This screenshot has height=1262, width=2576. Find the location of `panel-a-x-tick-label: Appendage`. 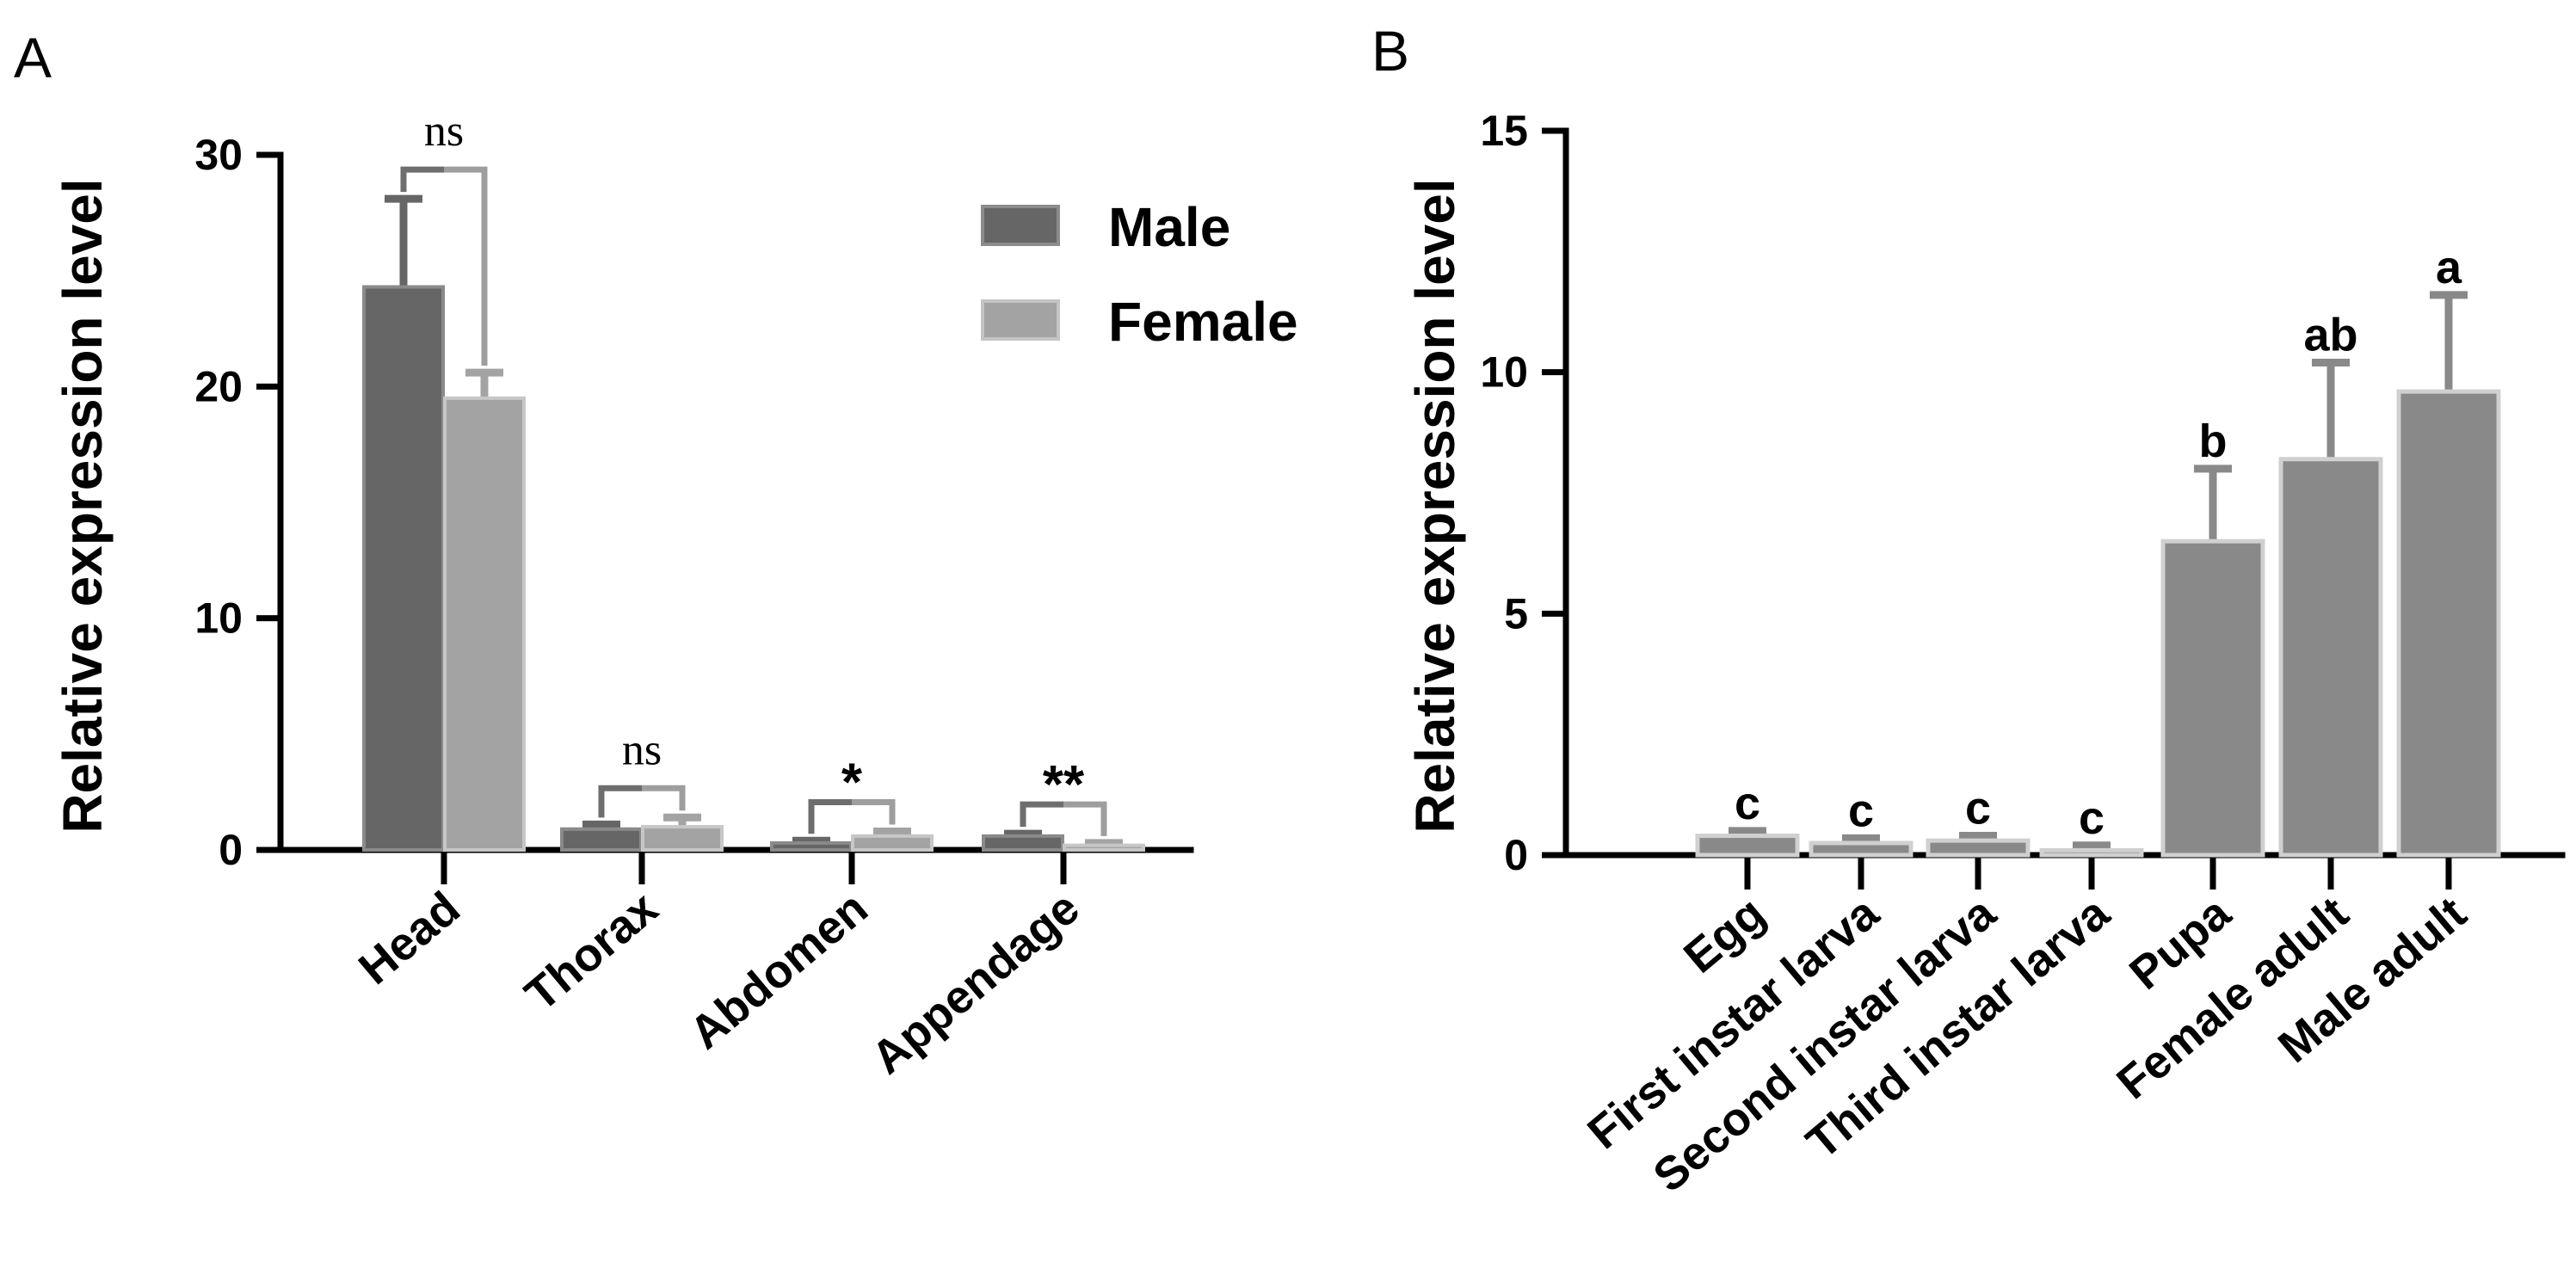

panel-a-x-tick-label: Appendage is located at coordinates (976, 983).